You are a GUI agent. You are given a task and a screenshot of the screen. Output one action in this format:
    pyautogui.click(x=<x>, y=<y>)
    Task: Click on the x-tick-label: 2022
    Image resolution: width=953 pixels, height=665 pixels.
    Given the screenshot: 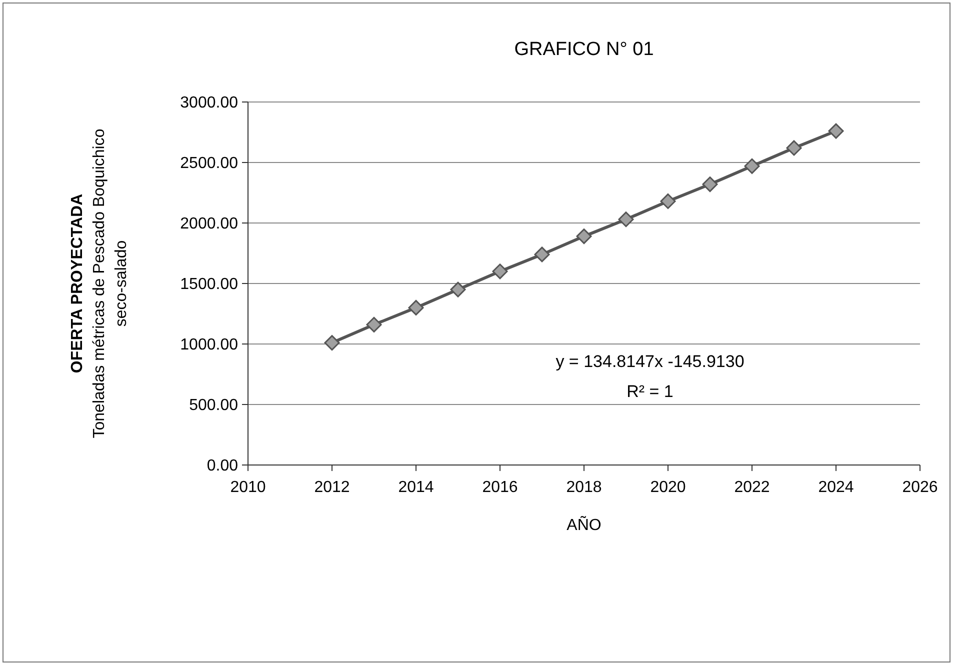 What is the action you would take?
    pyautogui.click(x=752, y=487)
    